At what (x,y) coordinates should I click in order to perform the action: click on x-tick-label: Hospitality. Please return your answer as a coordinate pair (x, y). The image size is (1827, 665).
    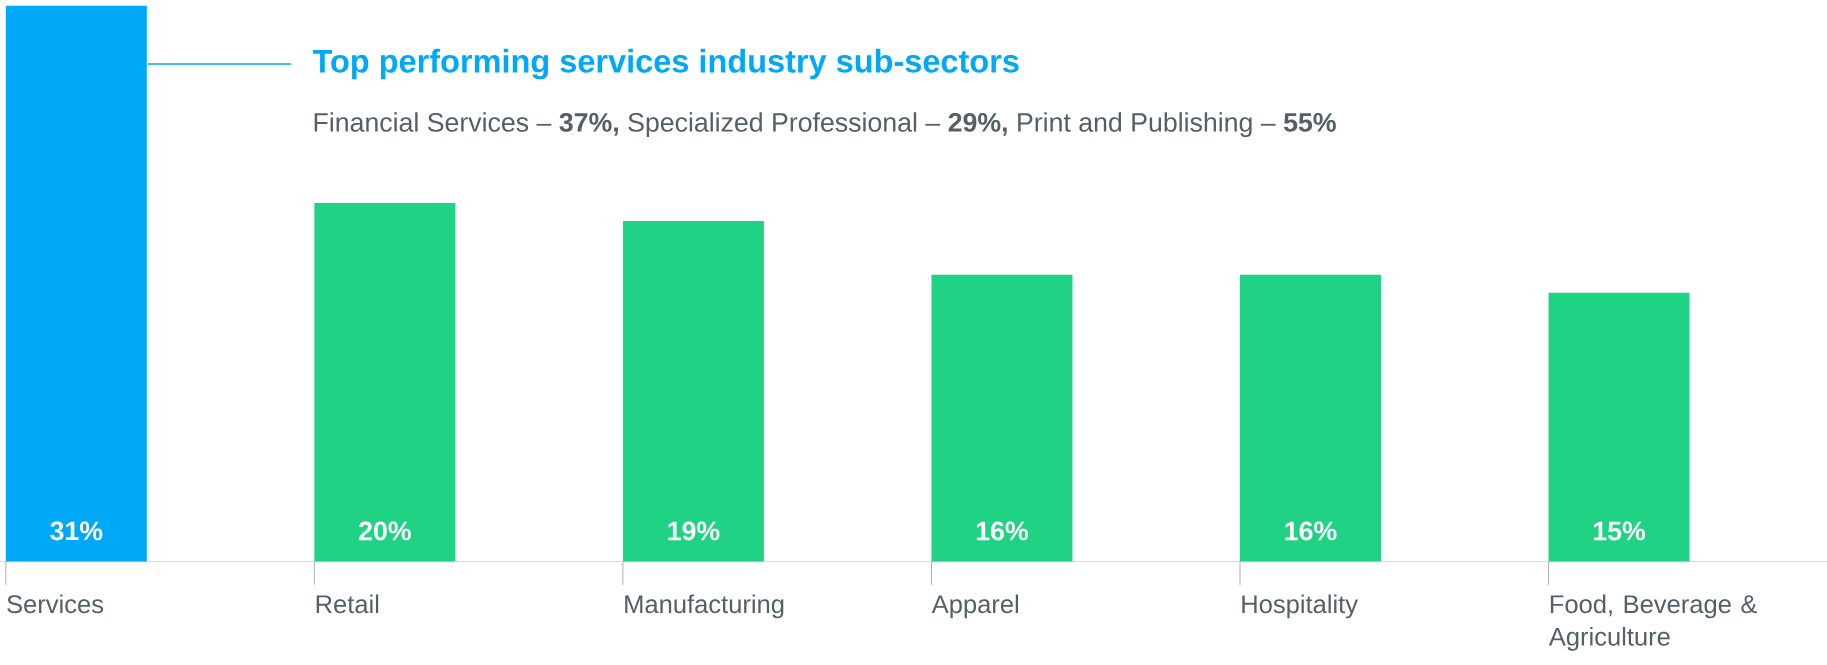
    Looking at the image, I should click on (1300, 606).